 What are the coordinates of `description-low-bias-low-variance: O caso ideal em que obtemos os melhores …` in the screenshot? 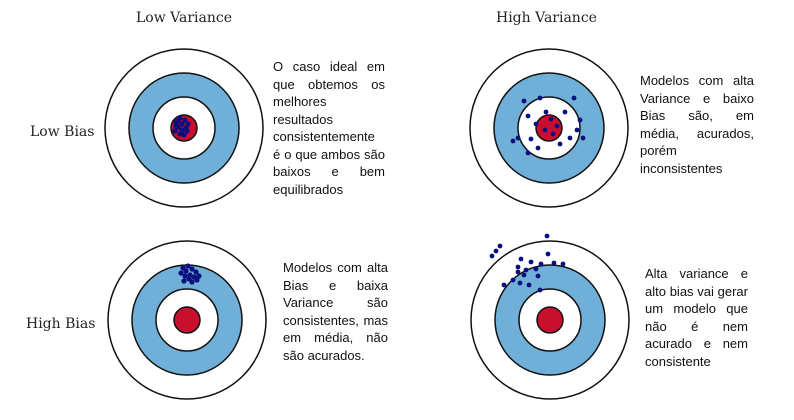 It's located at (329, 128).